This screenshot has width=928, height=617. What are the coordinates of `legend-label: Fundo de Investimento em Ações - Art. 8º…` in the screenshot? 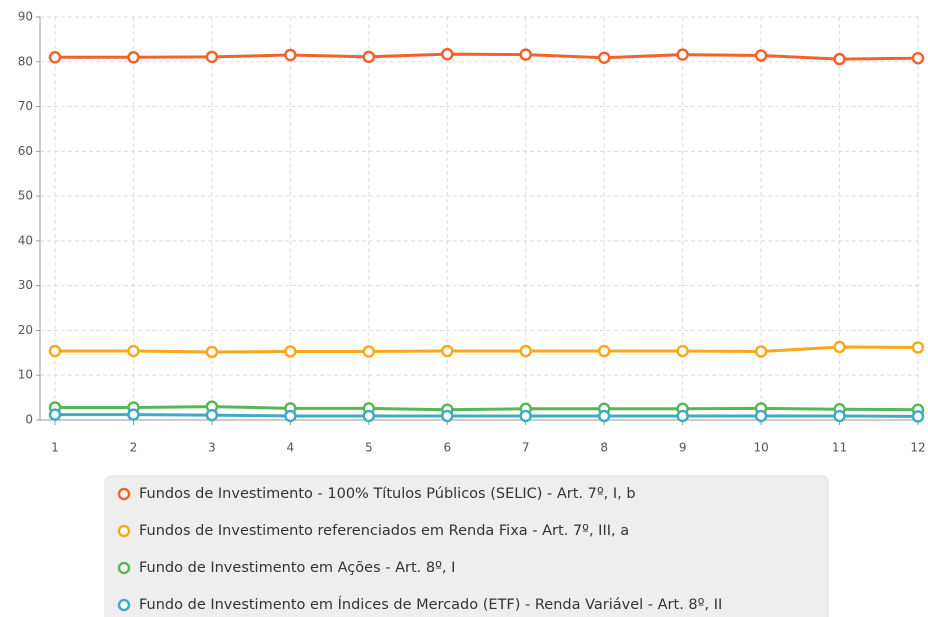 It's located at (297, 568).